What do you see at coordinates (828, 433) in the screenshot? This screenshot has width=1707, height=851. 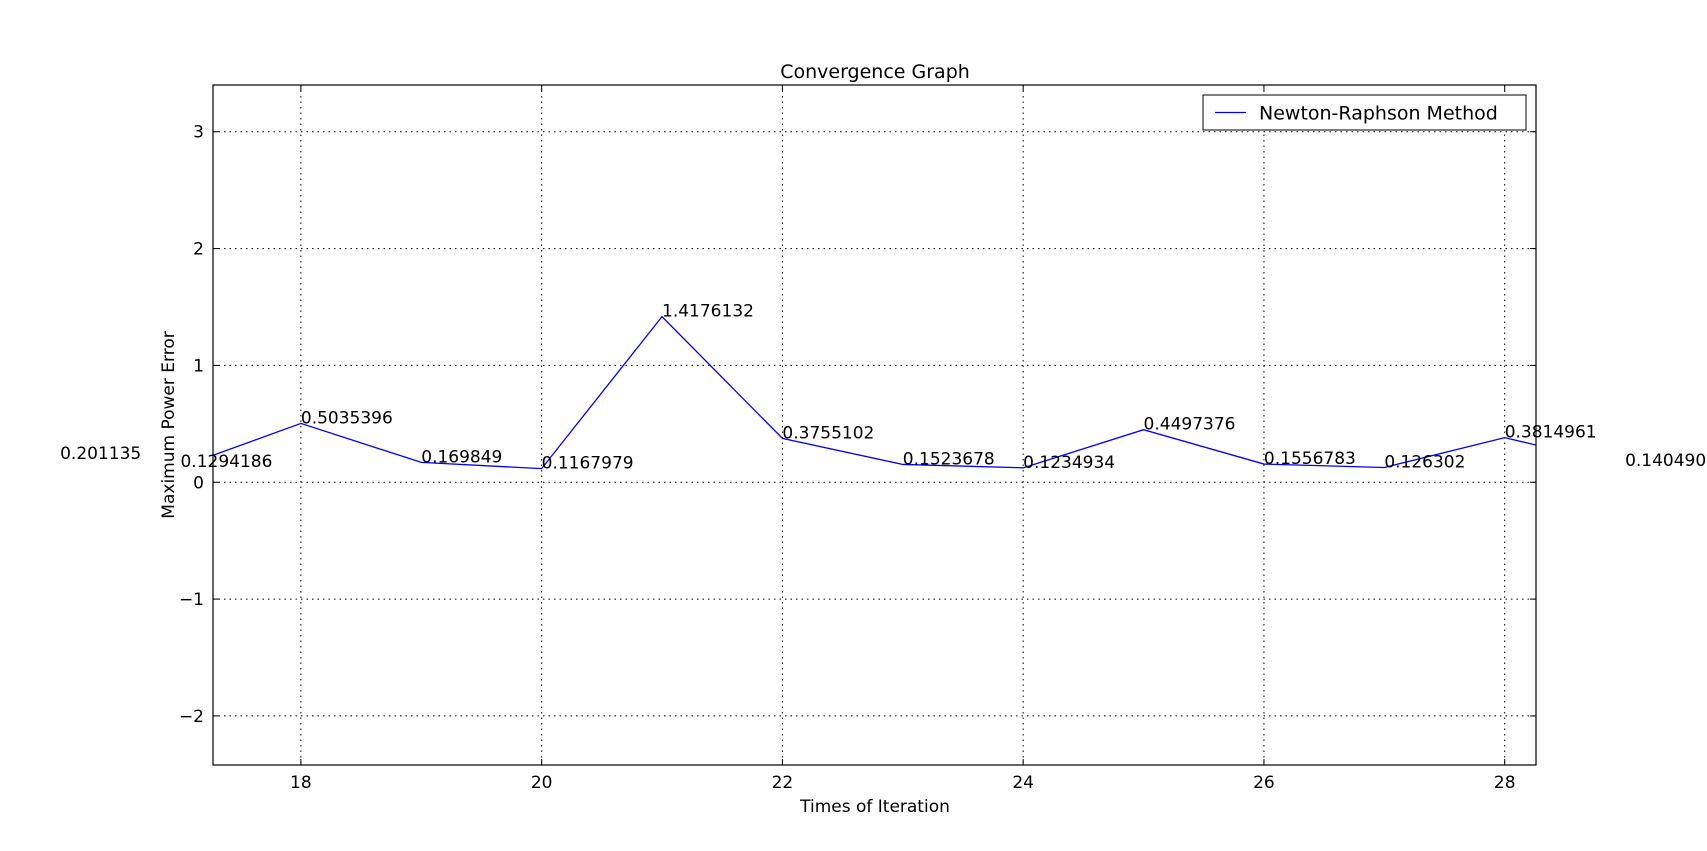 I see `data-label: 0.3755102` at bounding box center [828, 433].